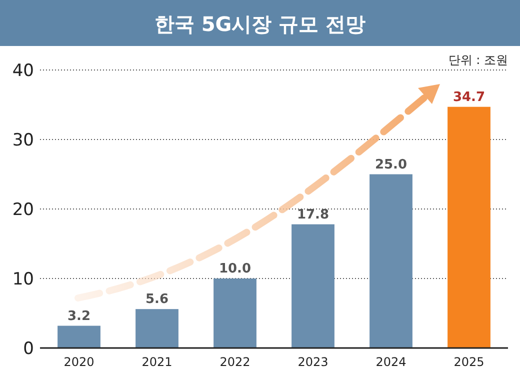  What do you see at coordinates (235, 362) in the screenshot?
I see `x-tick-label: 2022` at bounding box center [235, 362].